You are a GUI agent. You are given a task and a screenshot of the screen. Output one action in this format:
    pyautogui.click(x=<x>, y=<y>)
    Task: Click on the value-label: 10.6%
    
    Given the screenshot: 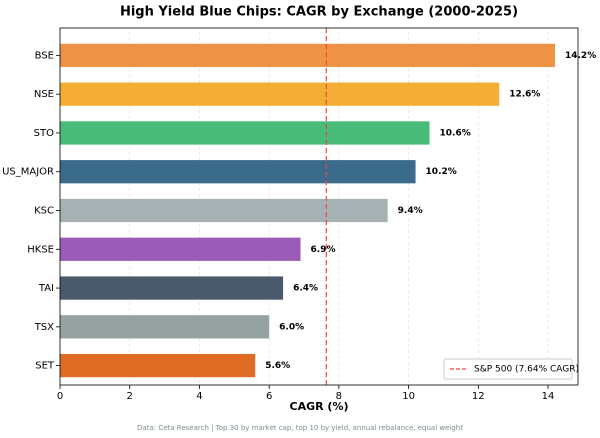 What is the action you would take?
    pyautogui.click(x=455, y=133)
    